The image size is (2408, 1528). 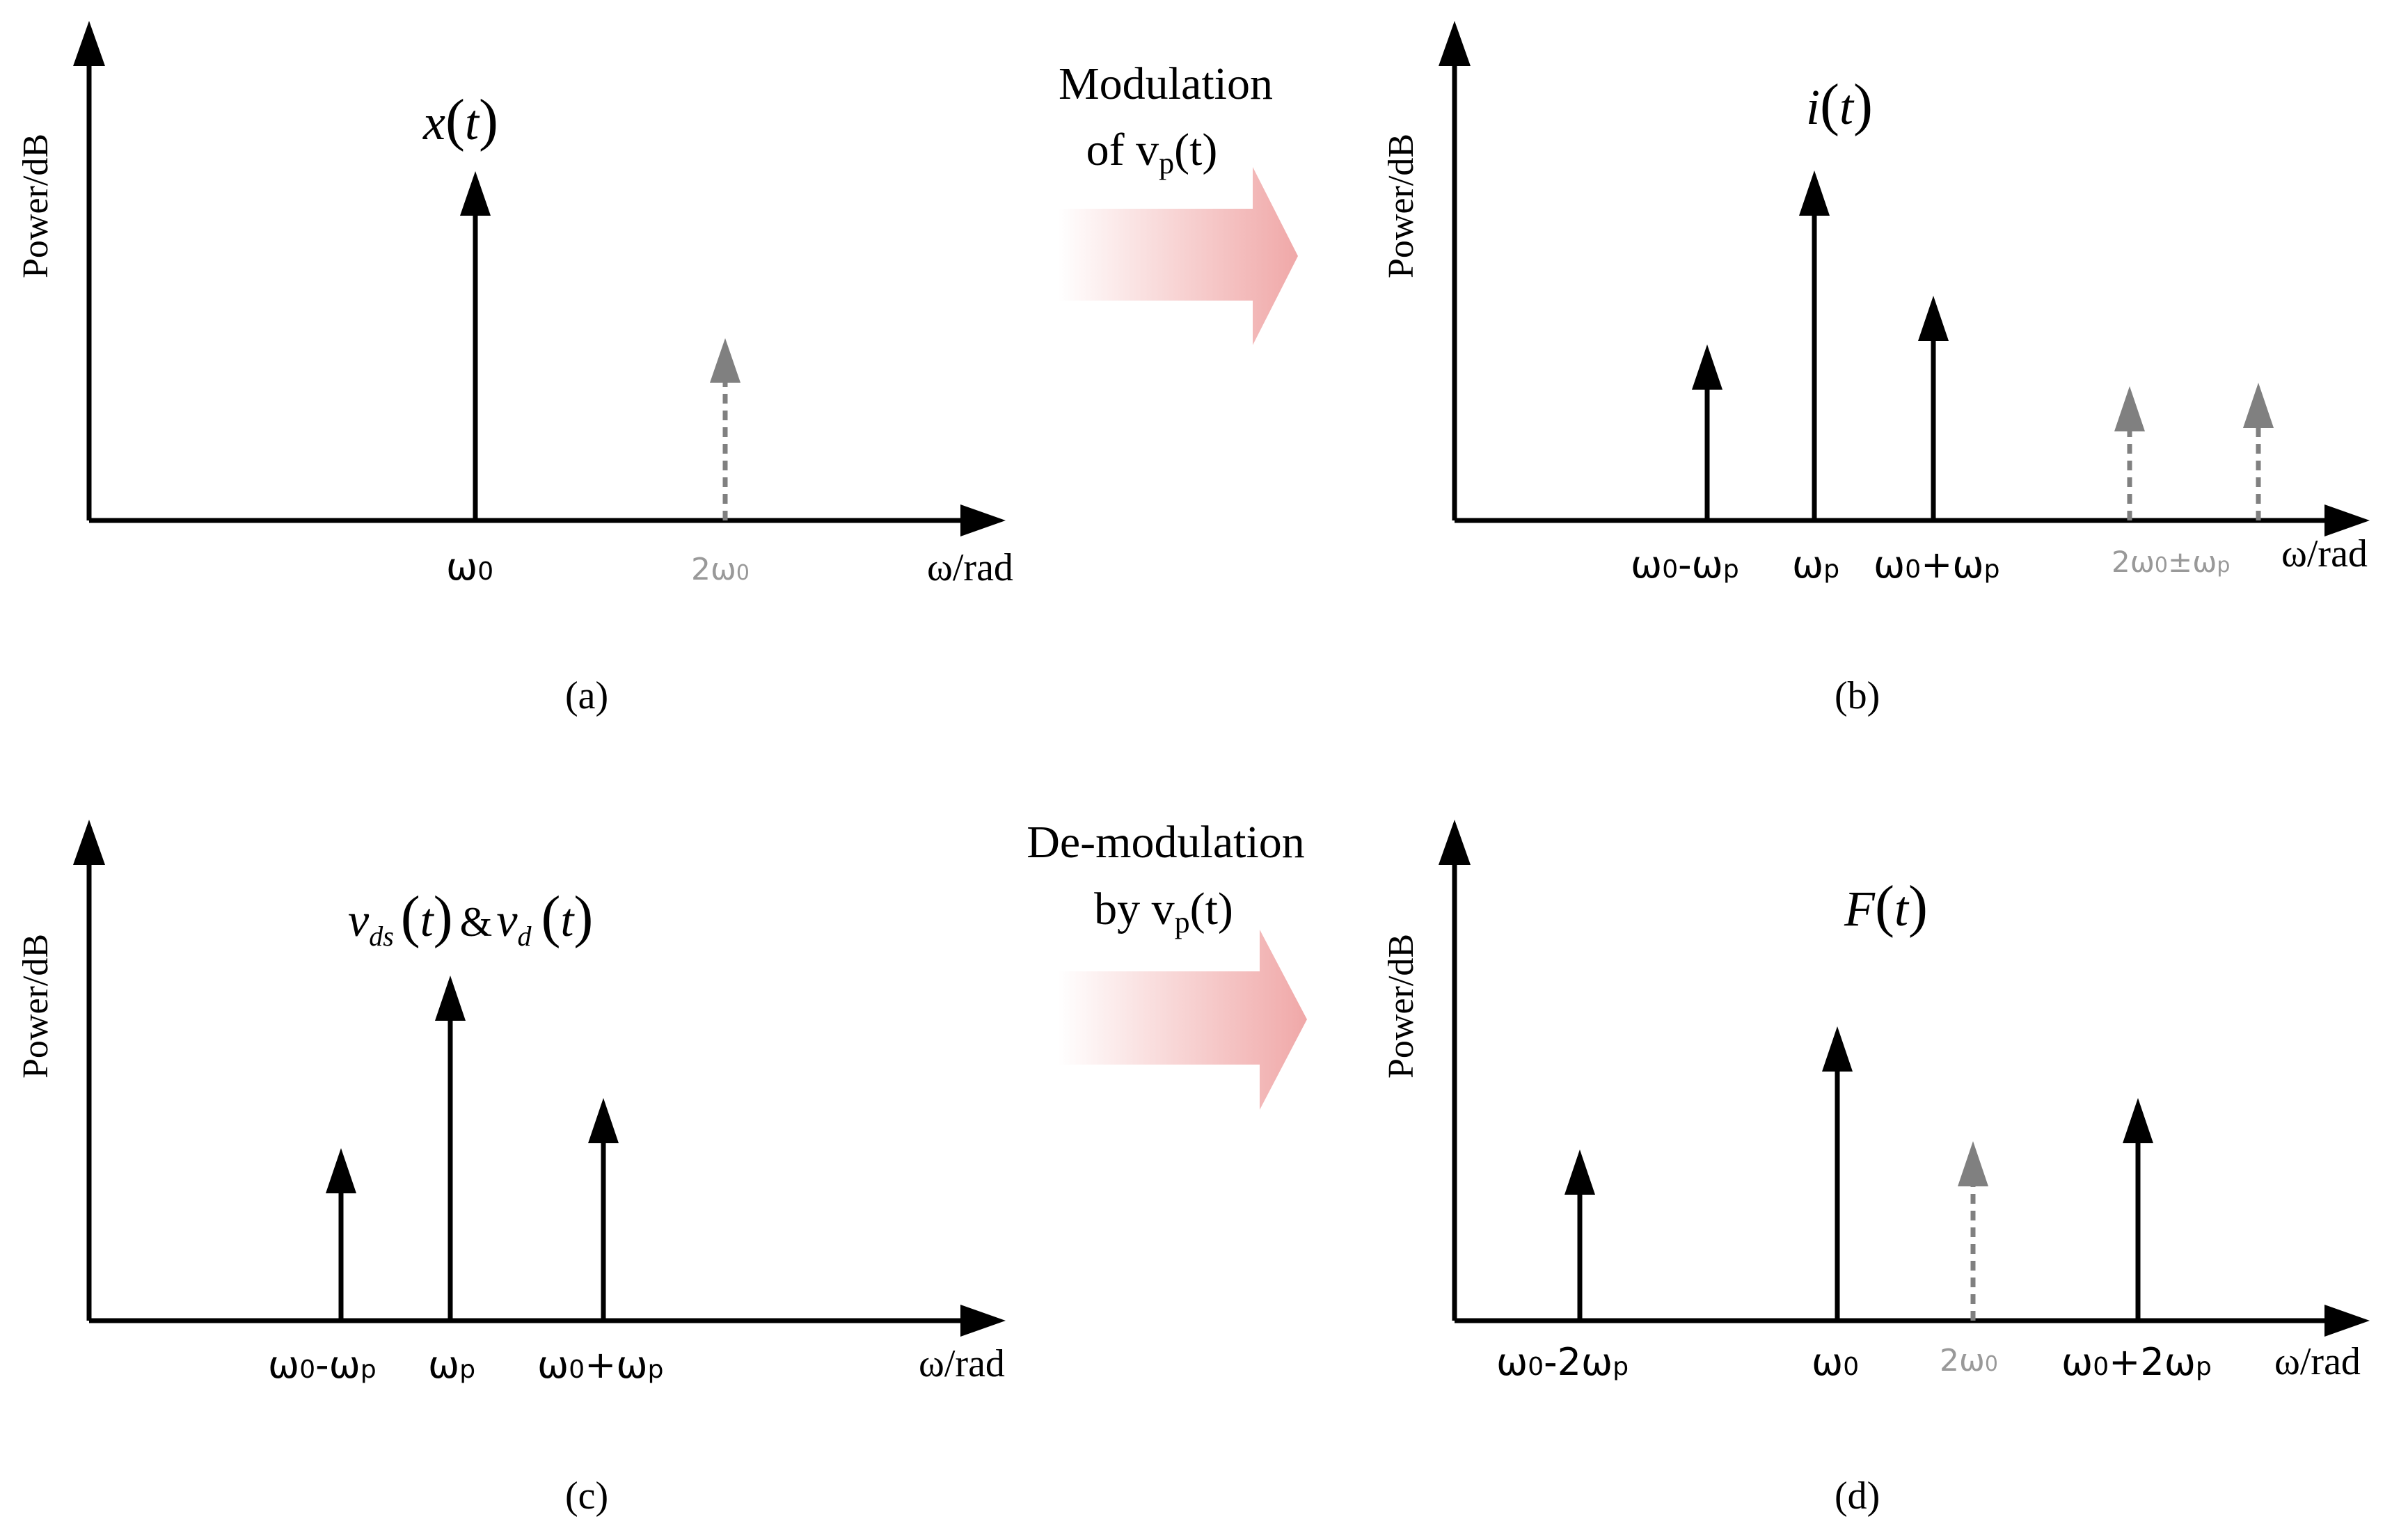 I want to click on caption-d: (d), so click(x=1857, y=1496).